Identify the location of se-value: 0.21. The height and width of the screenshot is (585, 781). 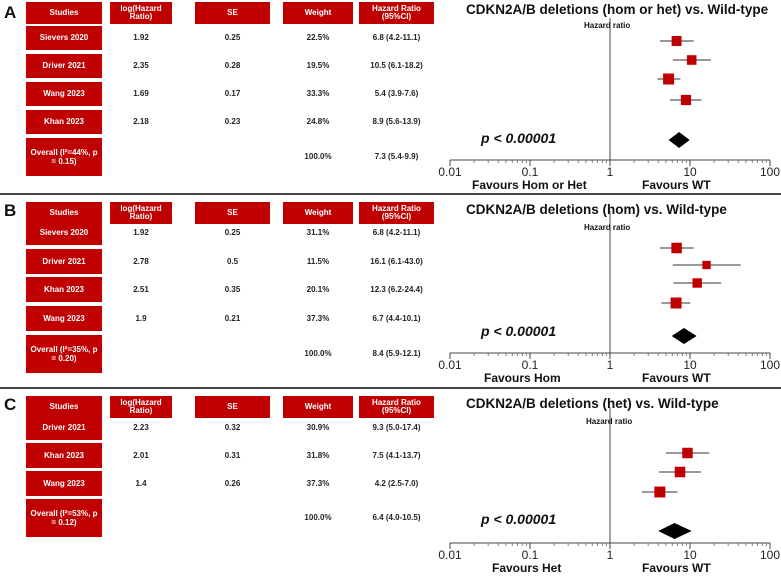
(232, 318).